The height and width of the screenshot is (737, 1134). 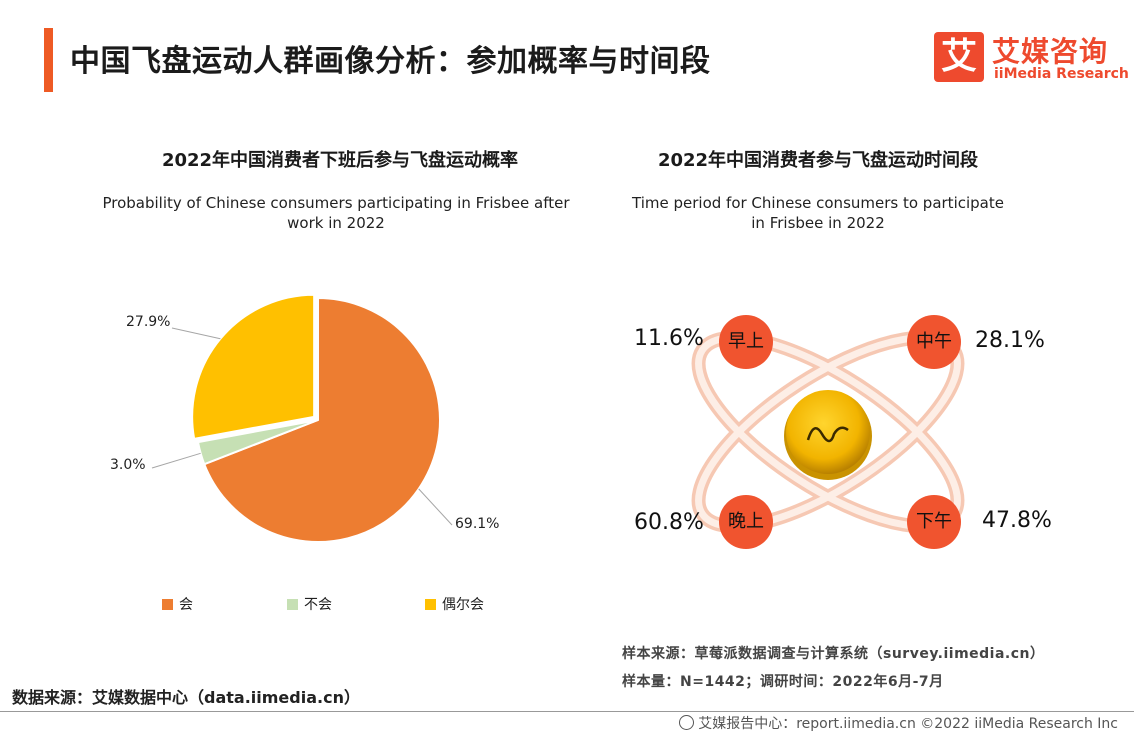 What do you see at coordinates (1017, 520) in the screenshot?
I see `value-afternoon: 47.8%` at bounding box center [1017, 520].